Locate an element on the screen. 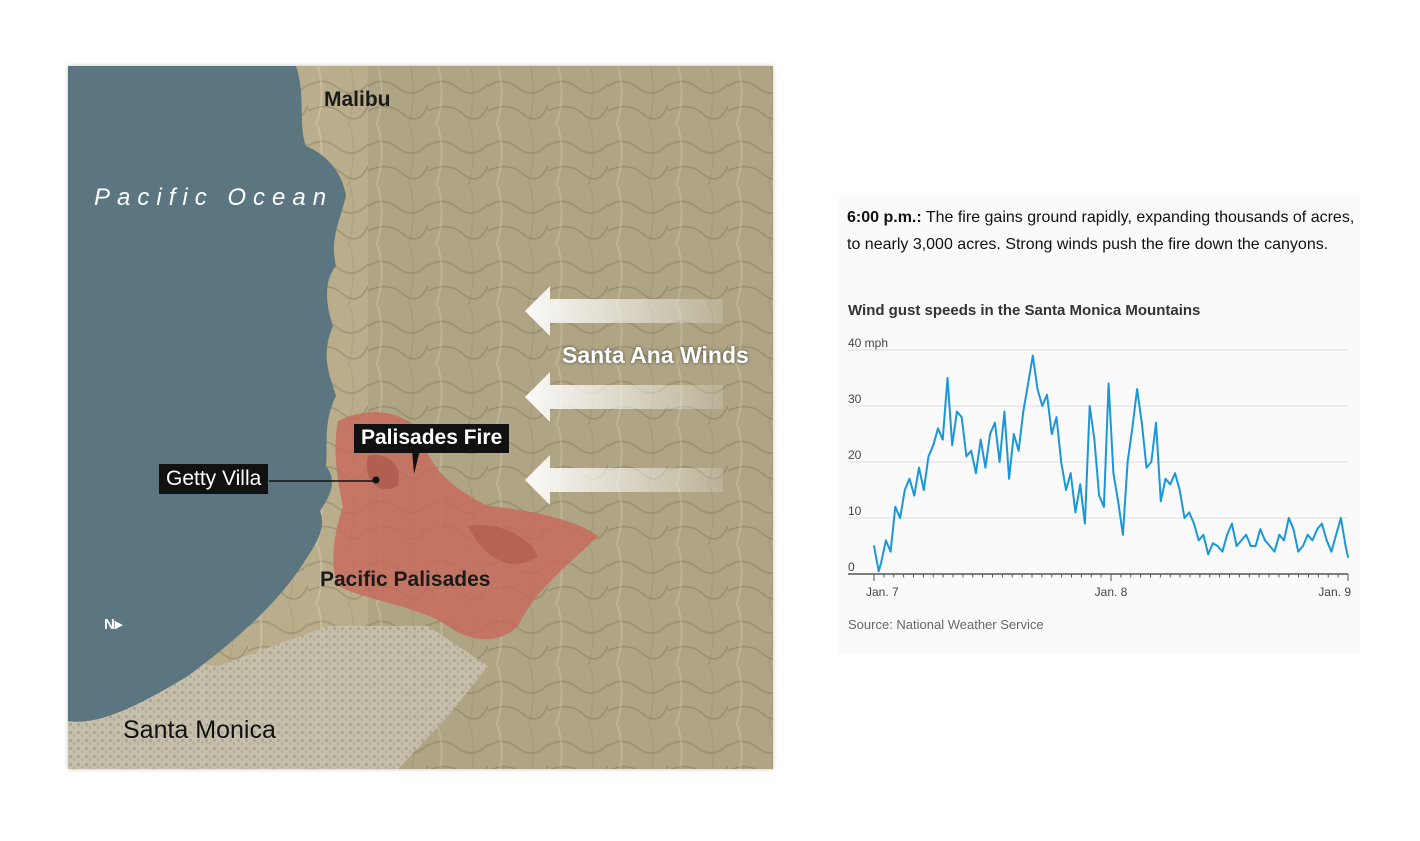 The image size is (1420, 841). x-tick-label: Jan. 7 is located at coordinates (882, 592).